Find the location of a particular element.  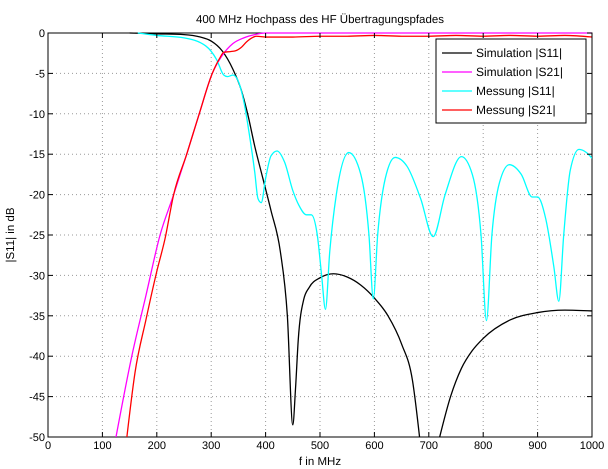

x-tick-label: 100 is located at coordinates (102, 446).